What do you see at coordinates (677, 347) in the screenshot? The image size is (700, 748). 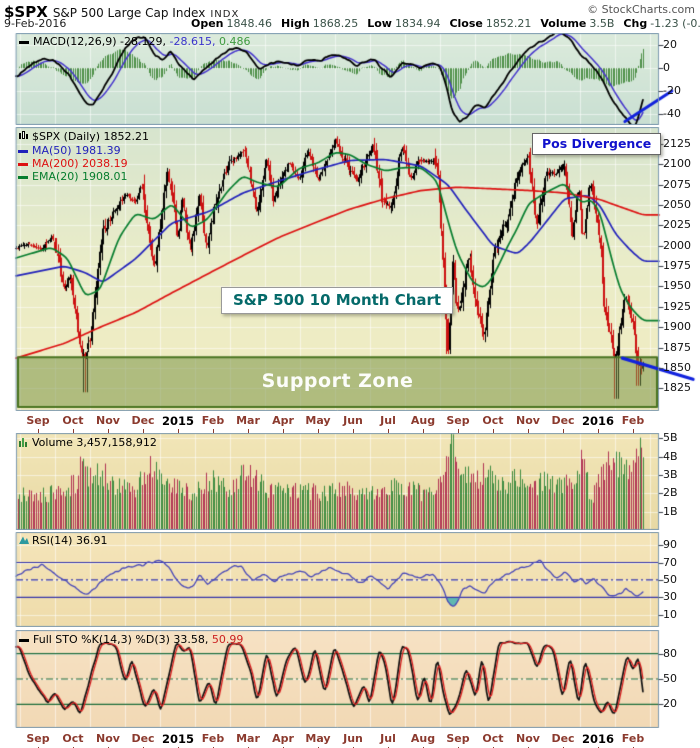 I see `y-axis-label: 1875` at bounding box center [677, 347].